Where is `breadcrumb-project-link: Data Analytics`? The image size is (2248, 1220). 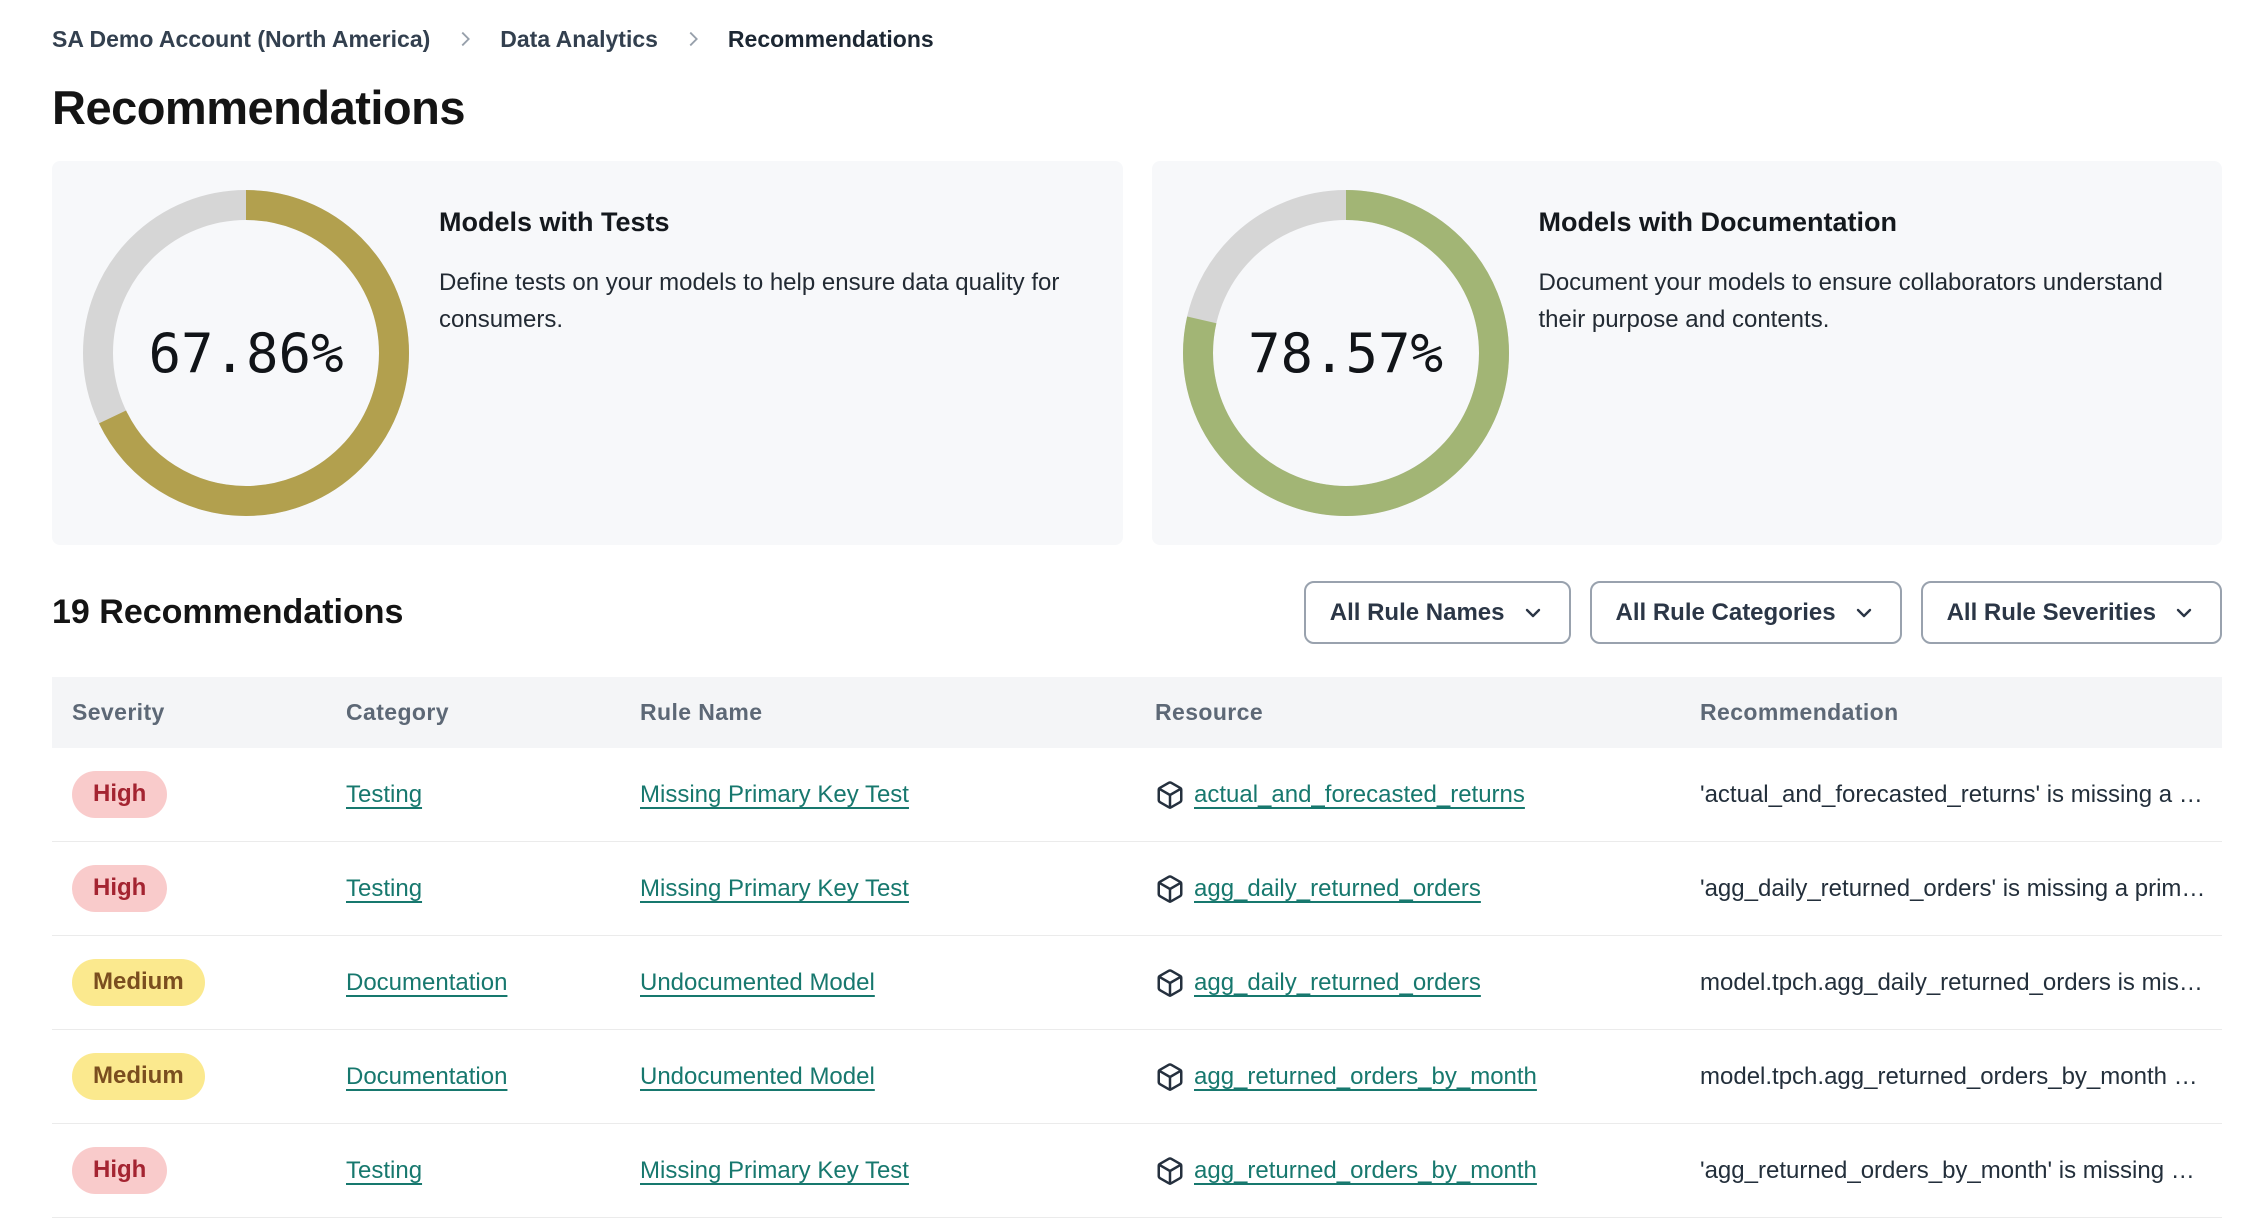 breadcrumb-project-link: Data Analytics is located at coordinates (579, 38).